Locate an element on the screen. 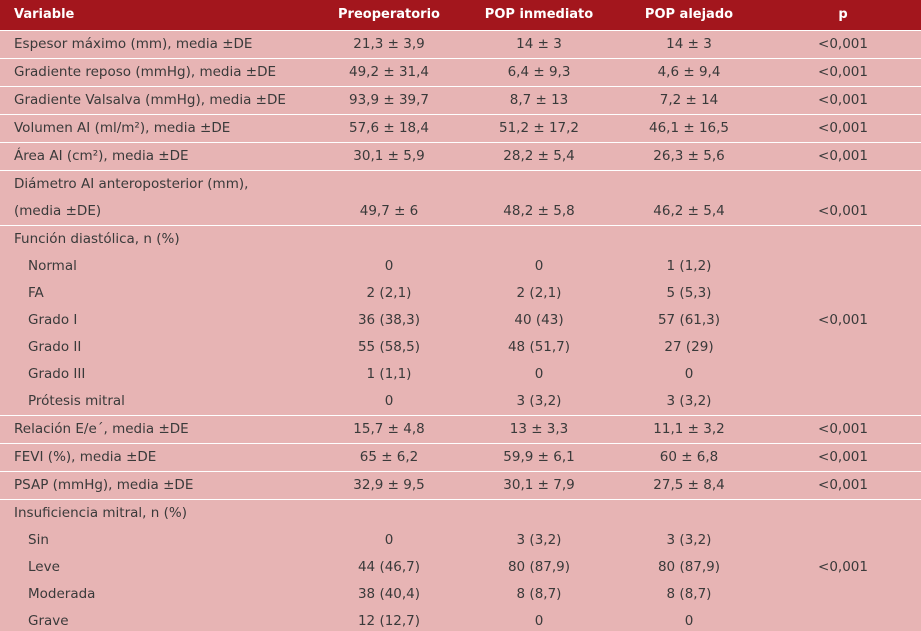  row-label: Área AI (cm²), media ±DE is located at coordinates (101, 156).